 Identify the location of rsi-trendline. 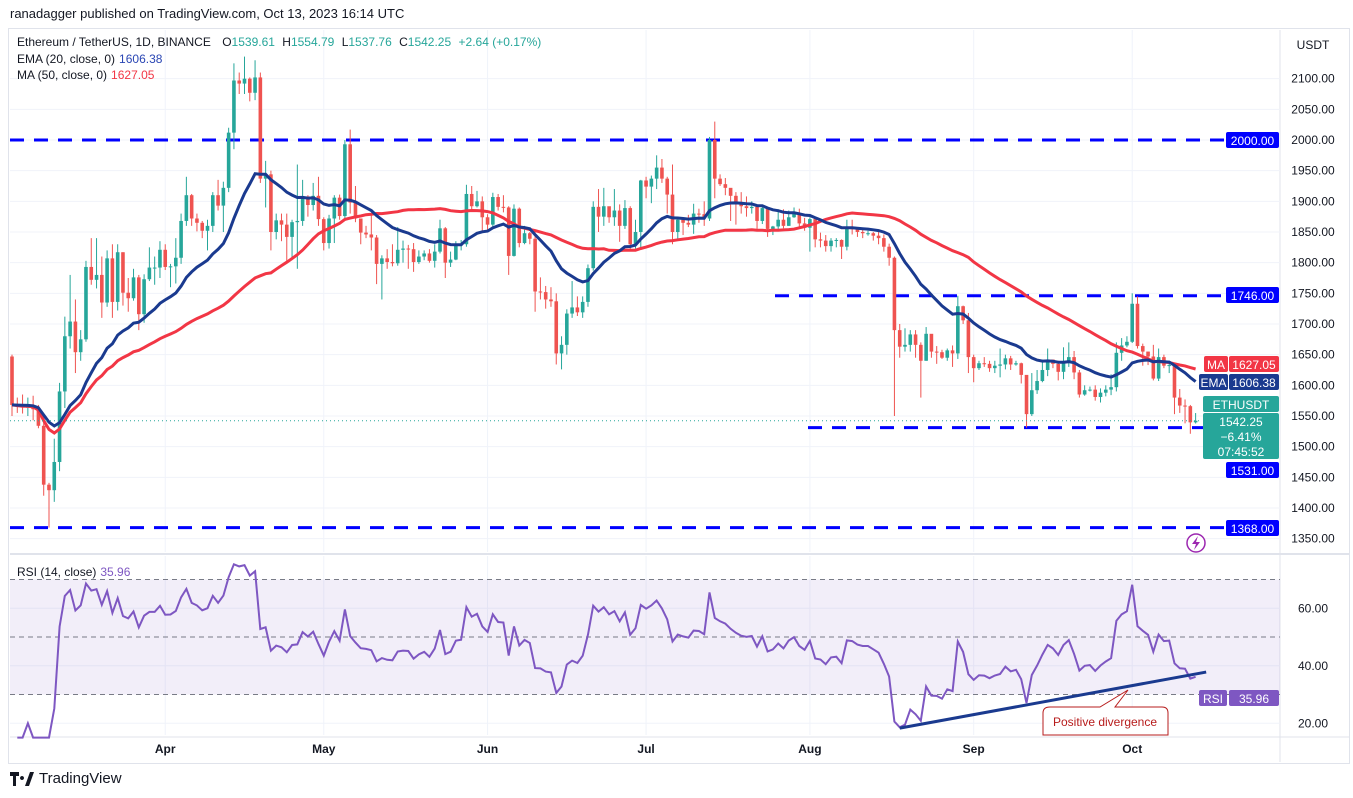
(1053, 700).